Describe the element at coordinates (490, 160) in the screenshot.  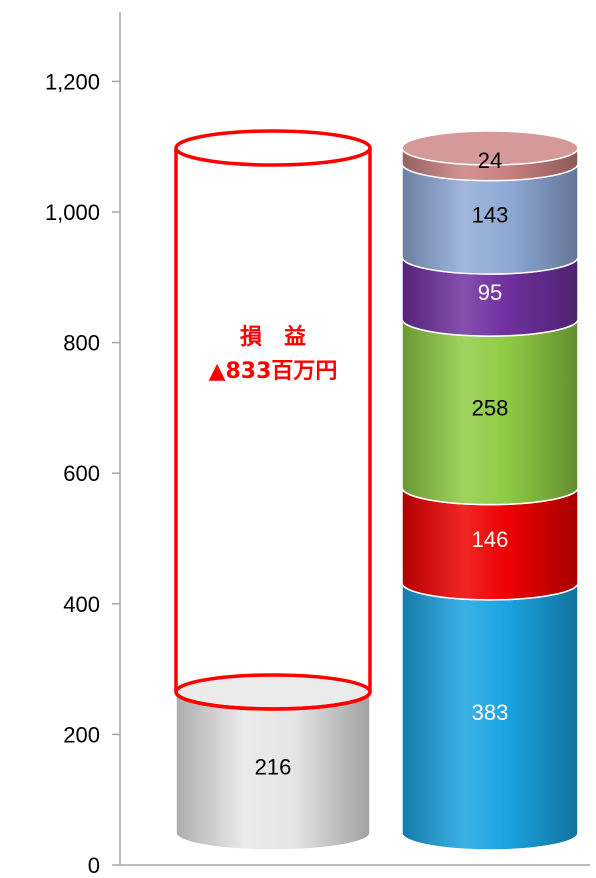
I see `data-label: 24` at that location.